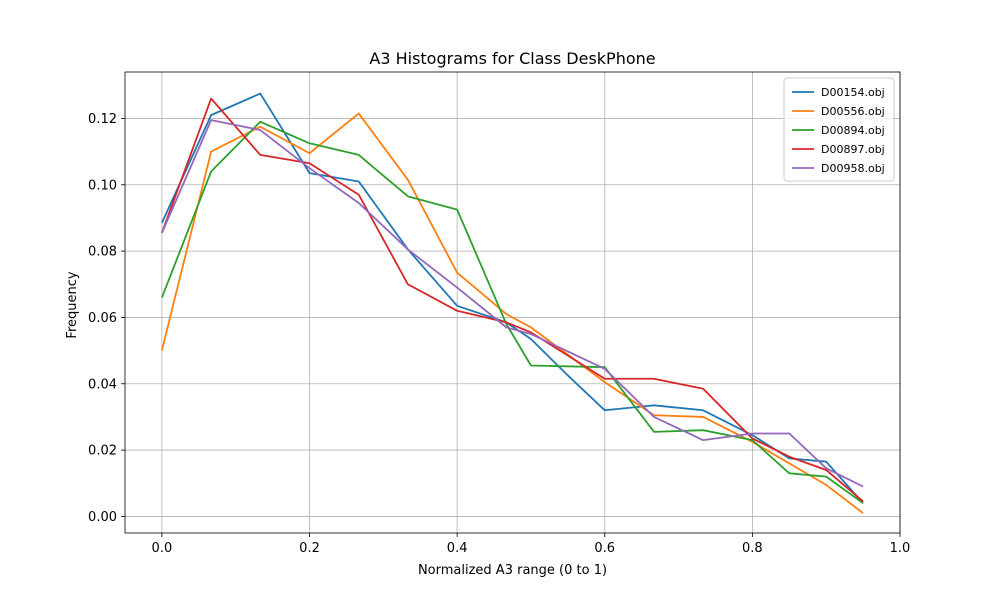 The height and width of the screenshot is (600, 1000). Describe the element at coordinates (604, 548) in the screenshot. I see `x-tick-label: 0.6` at that location.